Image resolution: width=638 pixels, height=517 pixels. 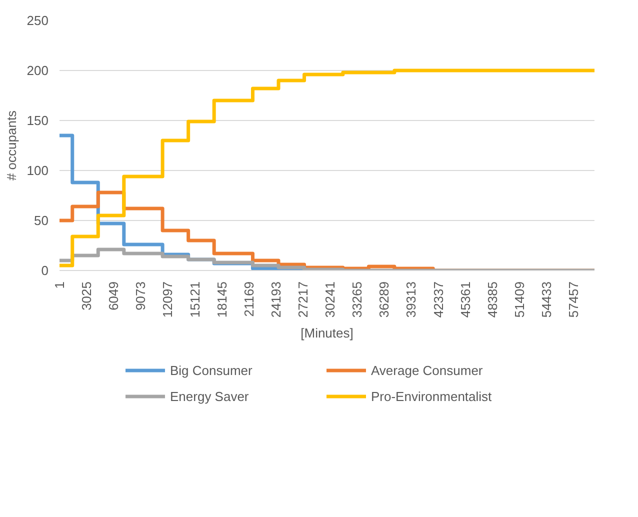 I want to click on legend-label: Big Consumer, so click(x=212, y=370).